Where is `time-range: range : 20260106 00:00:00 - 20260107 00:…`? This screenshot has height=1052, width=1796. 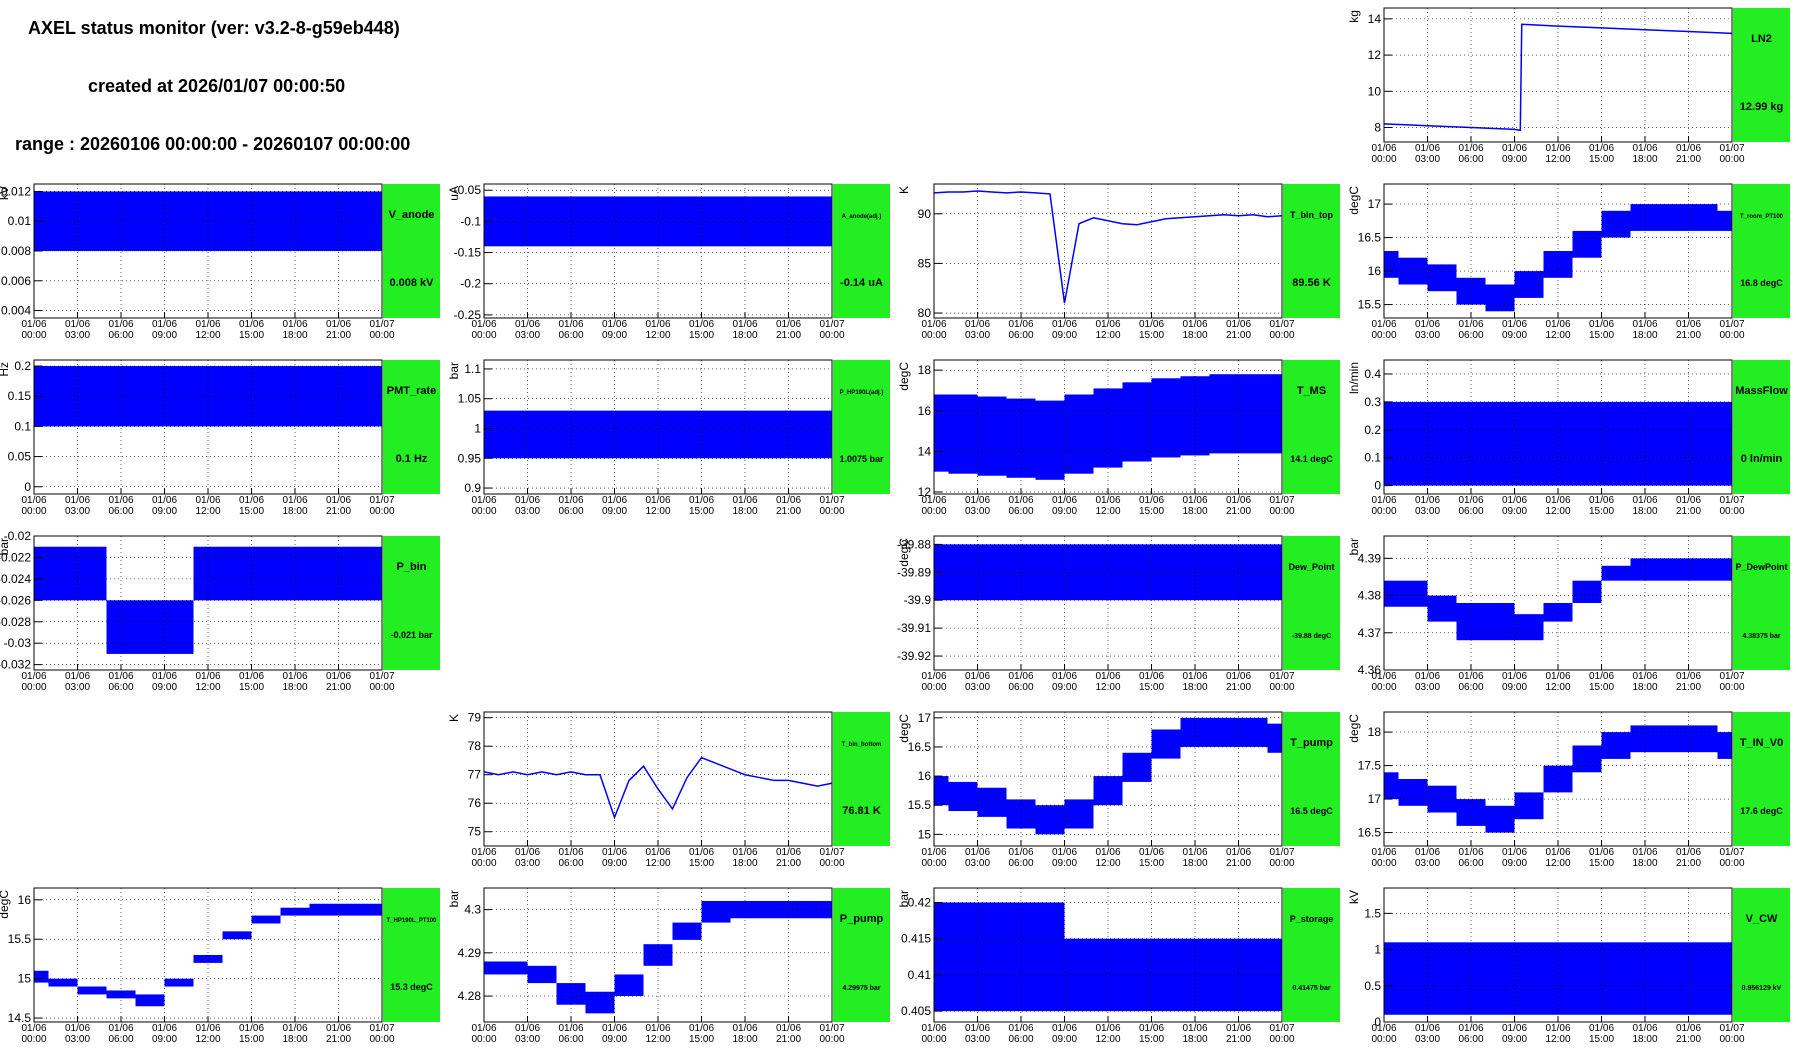
time-range: range : 20260106 00:00:00 - 20260107 00:… is located at coordinates (213, 144).